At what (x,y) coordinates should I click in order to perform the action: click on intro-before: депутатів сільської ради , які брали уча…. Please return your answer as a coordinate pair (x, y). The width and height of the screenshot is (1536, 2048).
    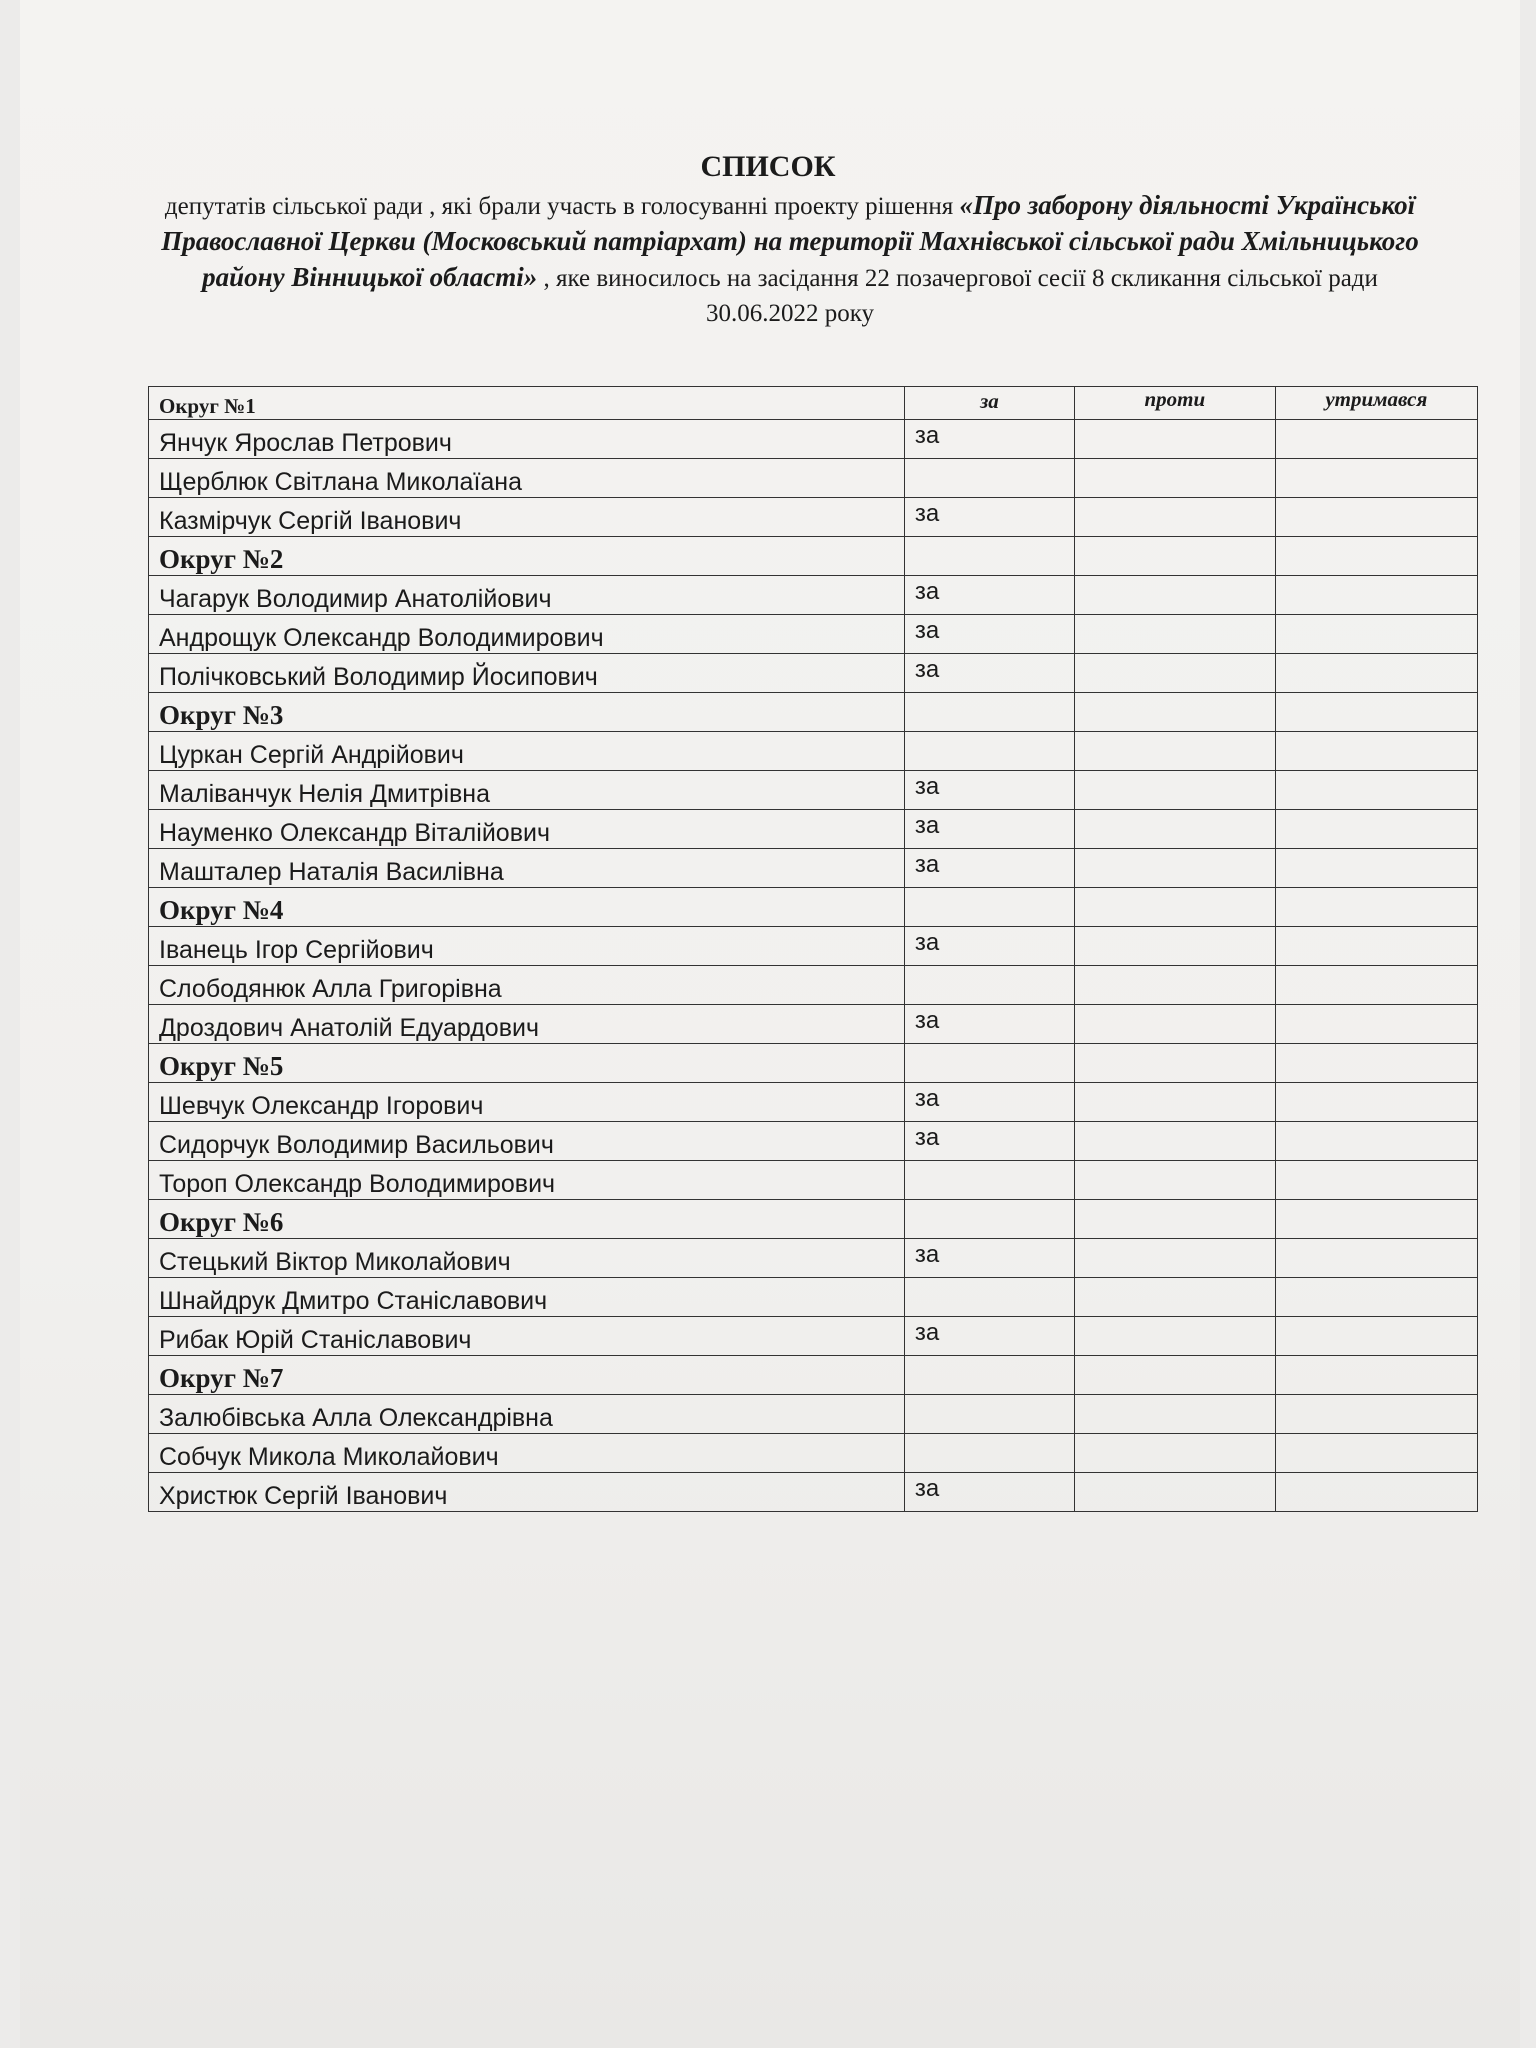
    Looking at the image, I should click on (562, 206).